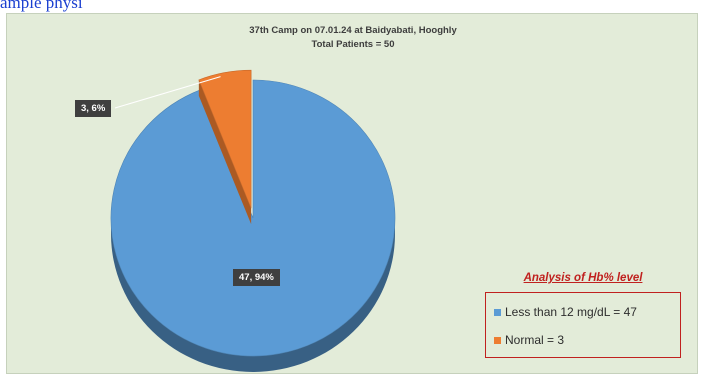  What do you see at coordinates (583, 325) in the screenshot?
I see `legend: Less than 12 mg/dL = 47 Normal = 3` at bounding box center [583, 325].